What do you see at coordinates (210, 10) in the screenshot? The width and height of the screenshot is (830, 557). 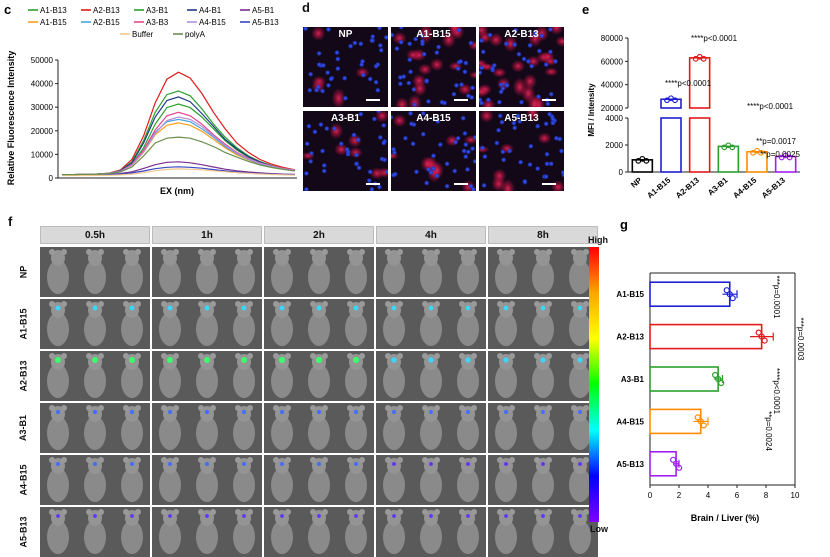 I see `legend-label: A4-B1` at bounding box center [210, 10].